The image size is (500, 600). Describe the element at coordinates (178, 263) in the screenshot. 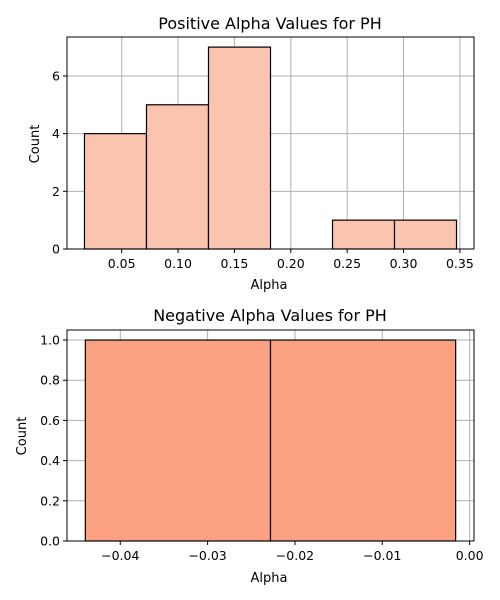

I see `x-tick-label: 0.10` at that location.